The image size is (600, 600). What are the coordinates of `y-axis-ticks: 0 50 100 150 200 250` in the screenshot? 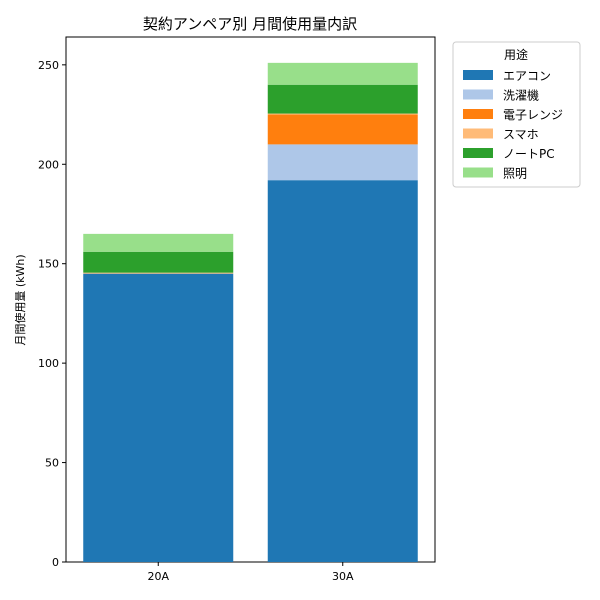 It's located at (52, 314).